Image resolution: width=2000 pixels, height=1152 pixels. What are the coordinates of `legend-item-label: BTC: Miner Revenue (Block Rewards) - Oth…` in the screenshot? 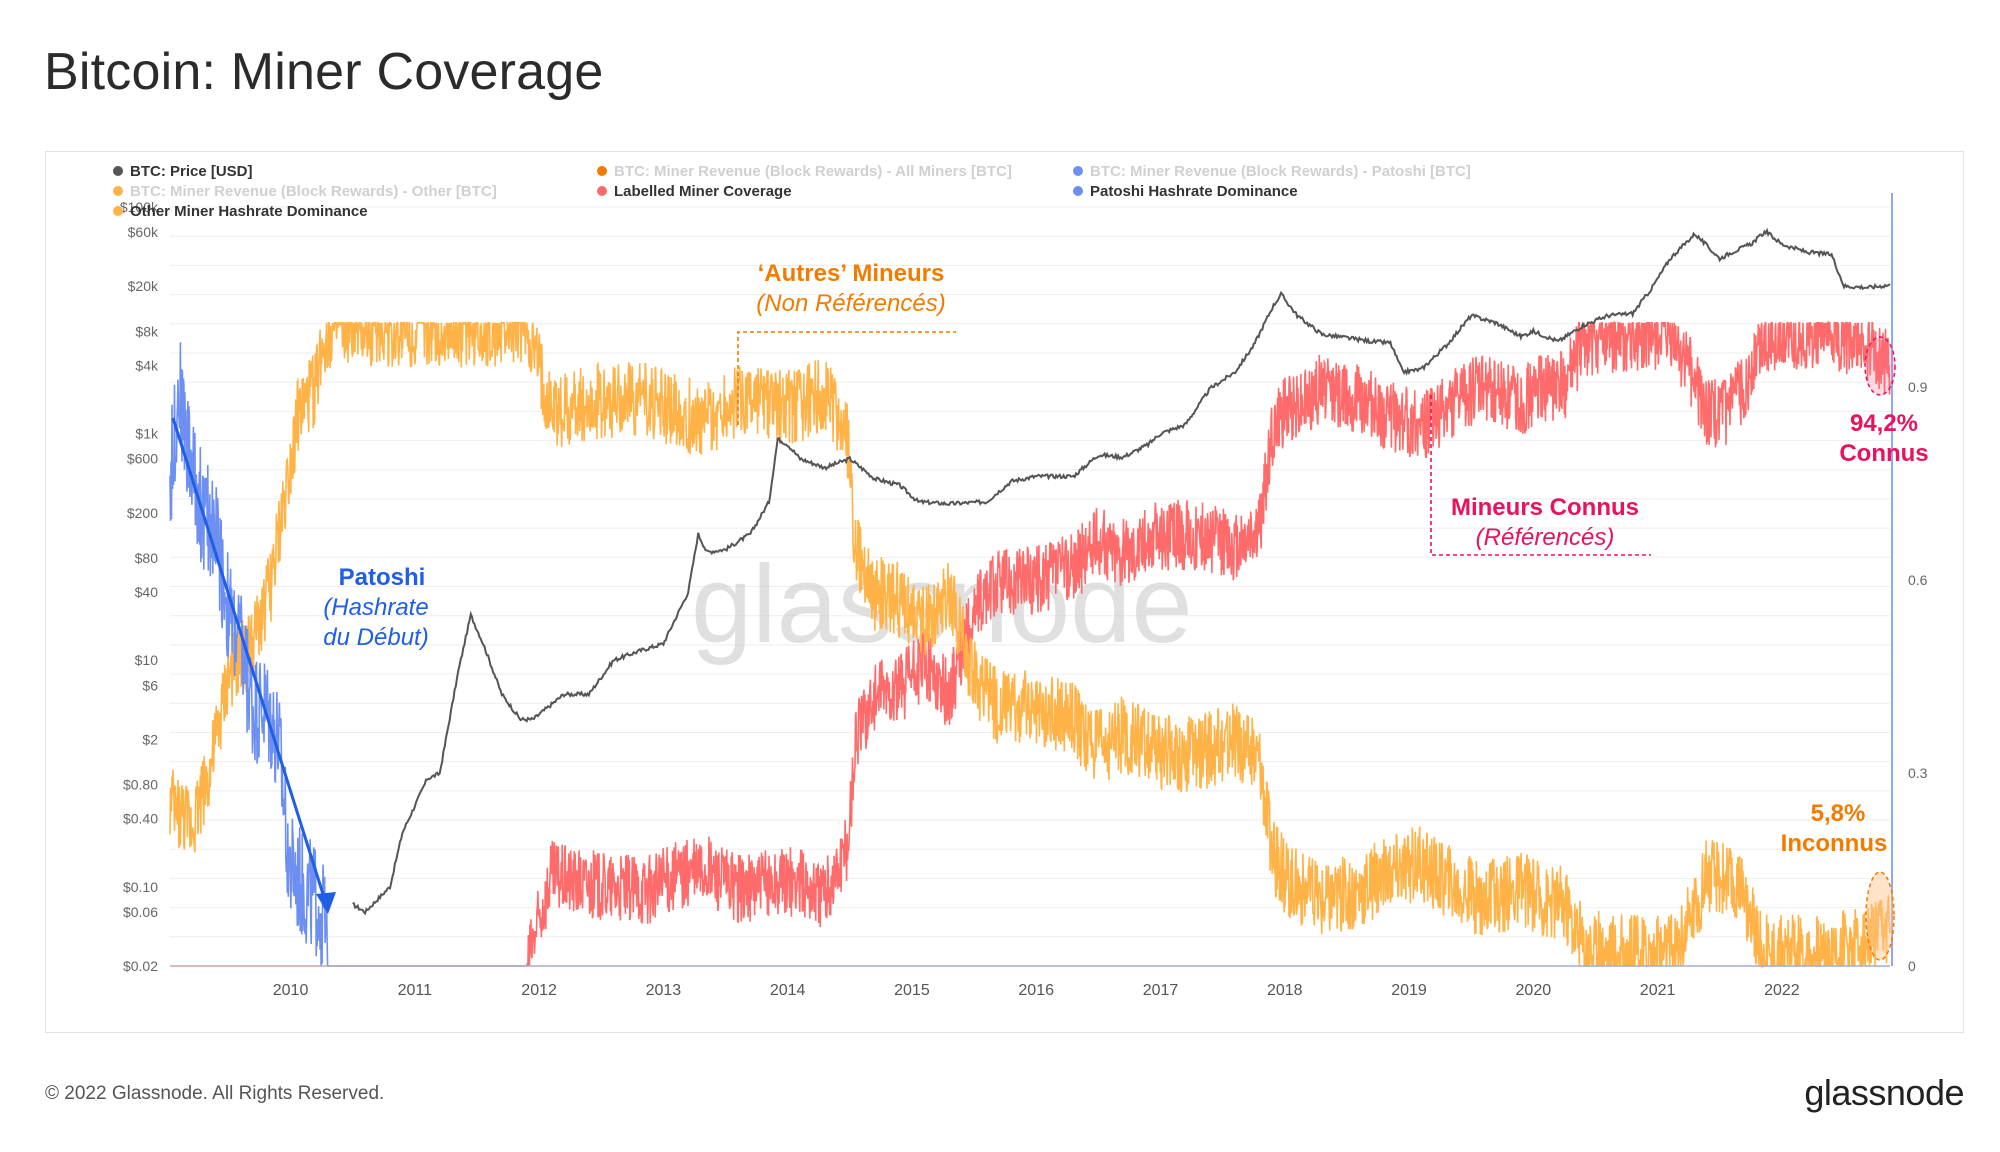 It's located at (313, 191).